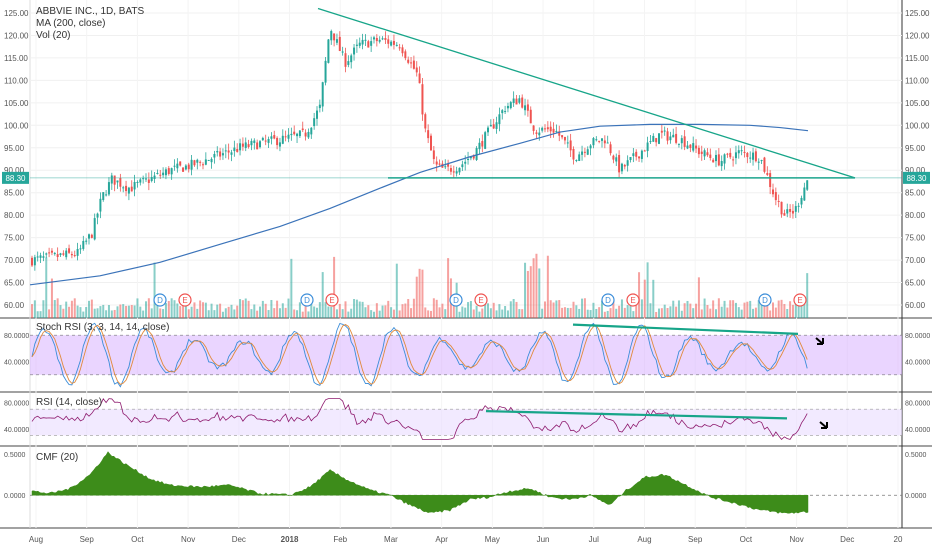 The image size is (932, 550). Describe the element at coordinates (915, 148) in the screenshot. I see `price-tick-right: 95.00` at that location.